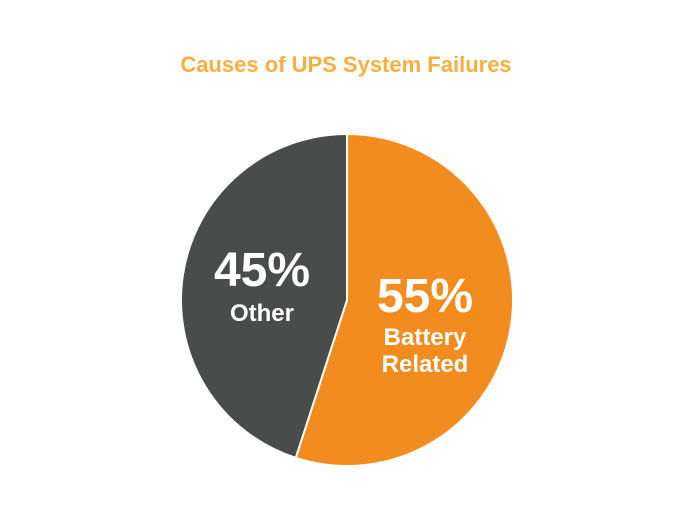 This screenshot has height=514, width=692. What do you see at coordinates (346, 64) in the screenshot?
I see `chart-title: Causes of UPS System Failures` at bounding box center [346, 64].